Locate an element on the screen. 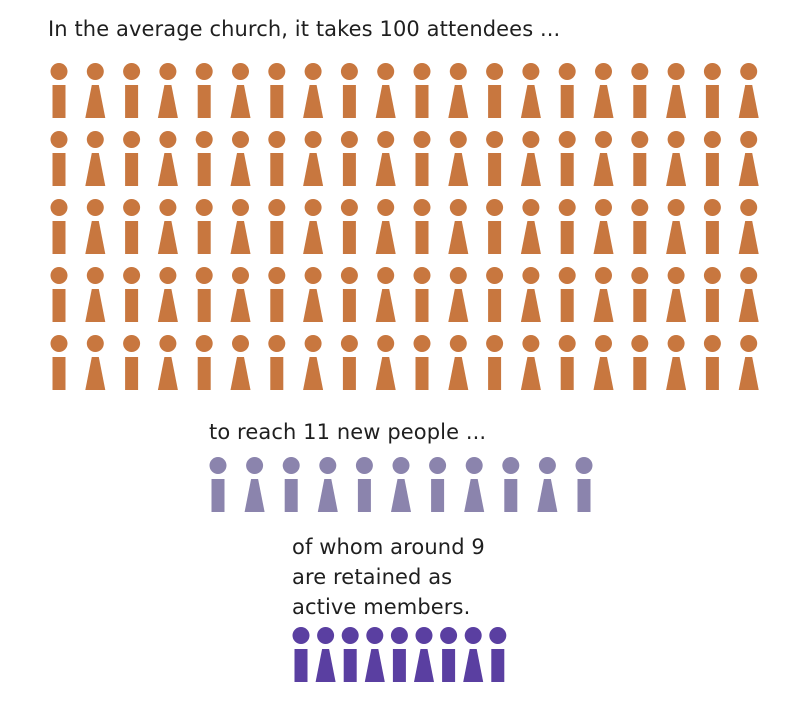 This screenshot has height=708, width=800. retained-line-2: are retained as is located at coordinates (372, 577).